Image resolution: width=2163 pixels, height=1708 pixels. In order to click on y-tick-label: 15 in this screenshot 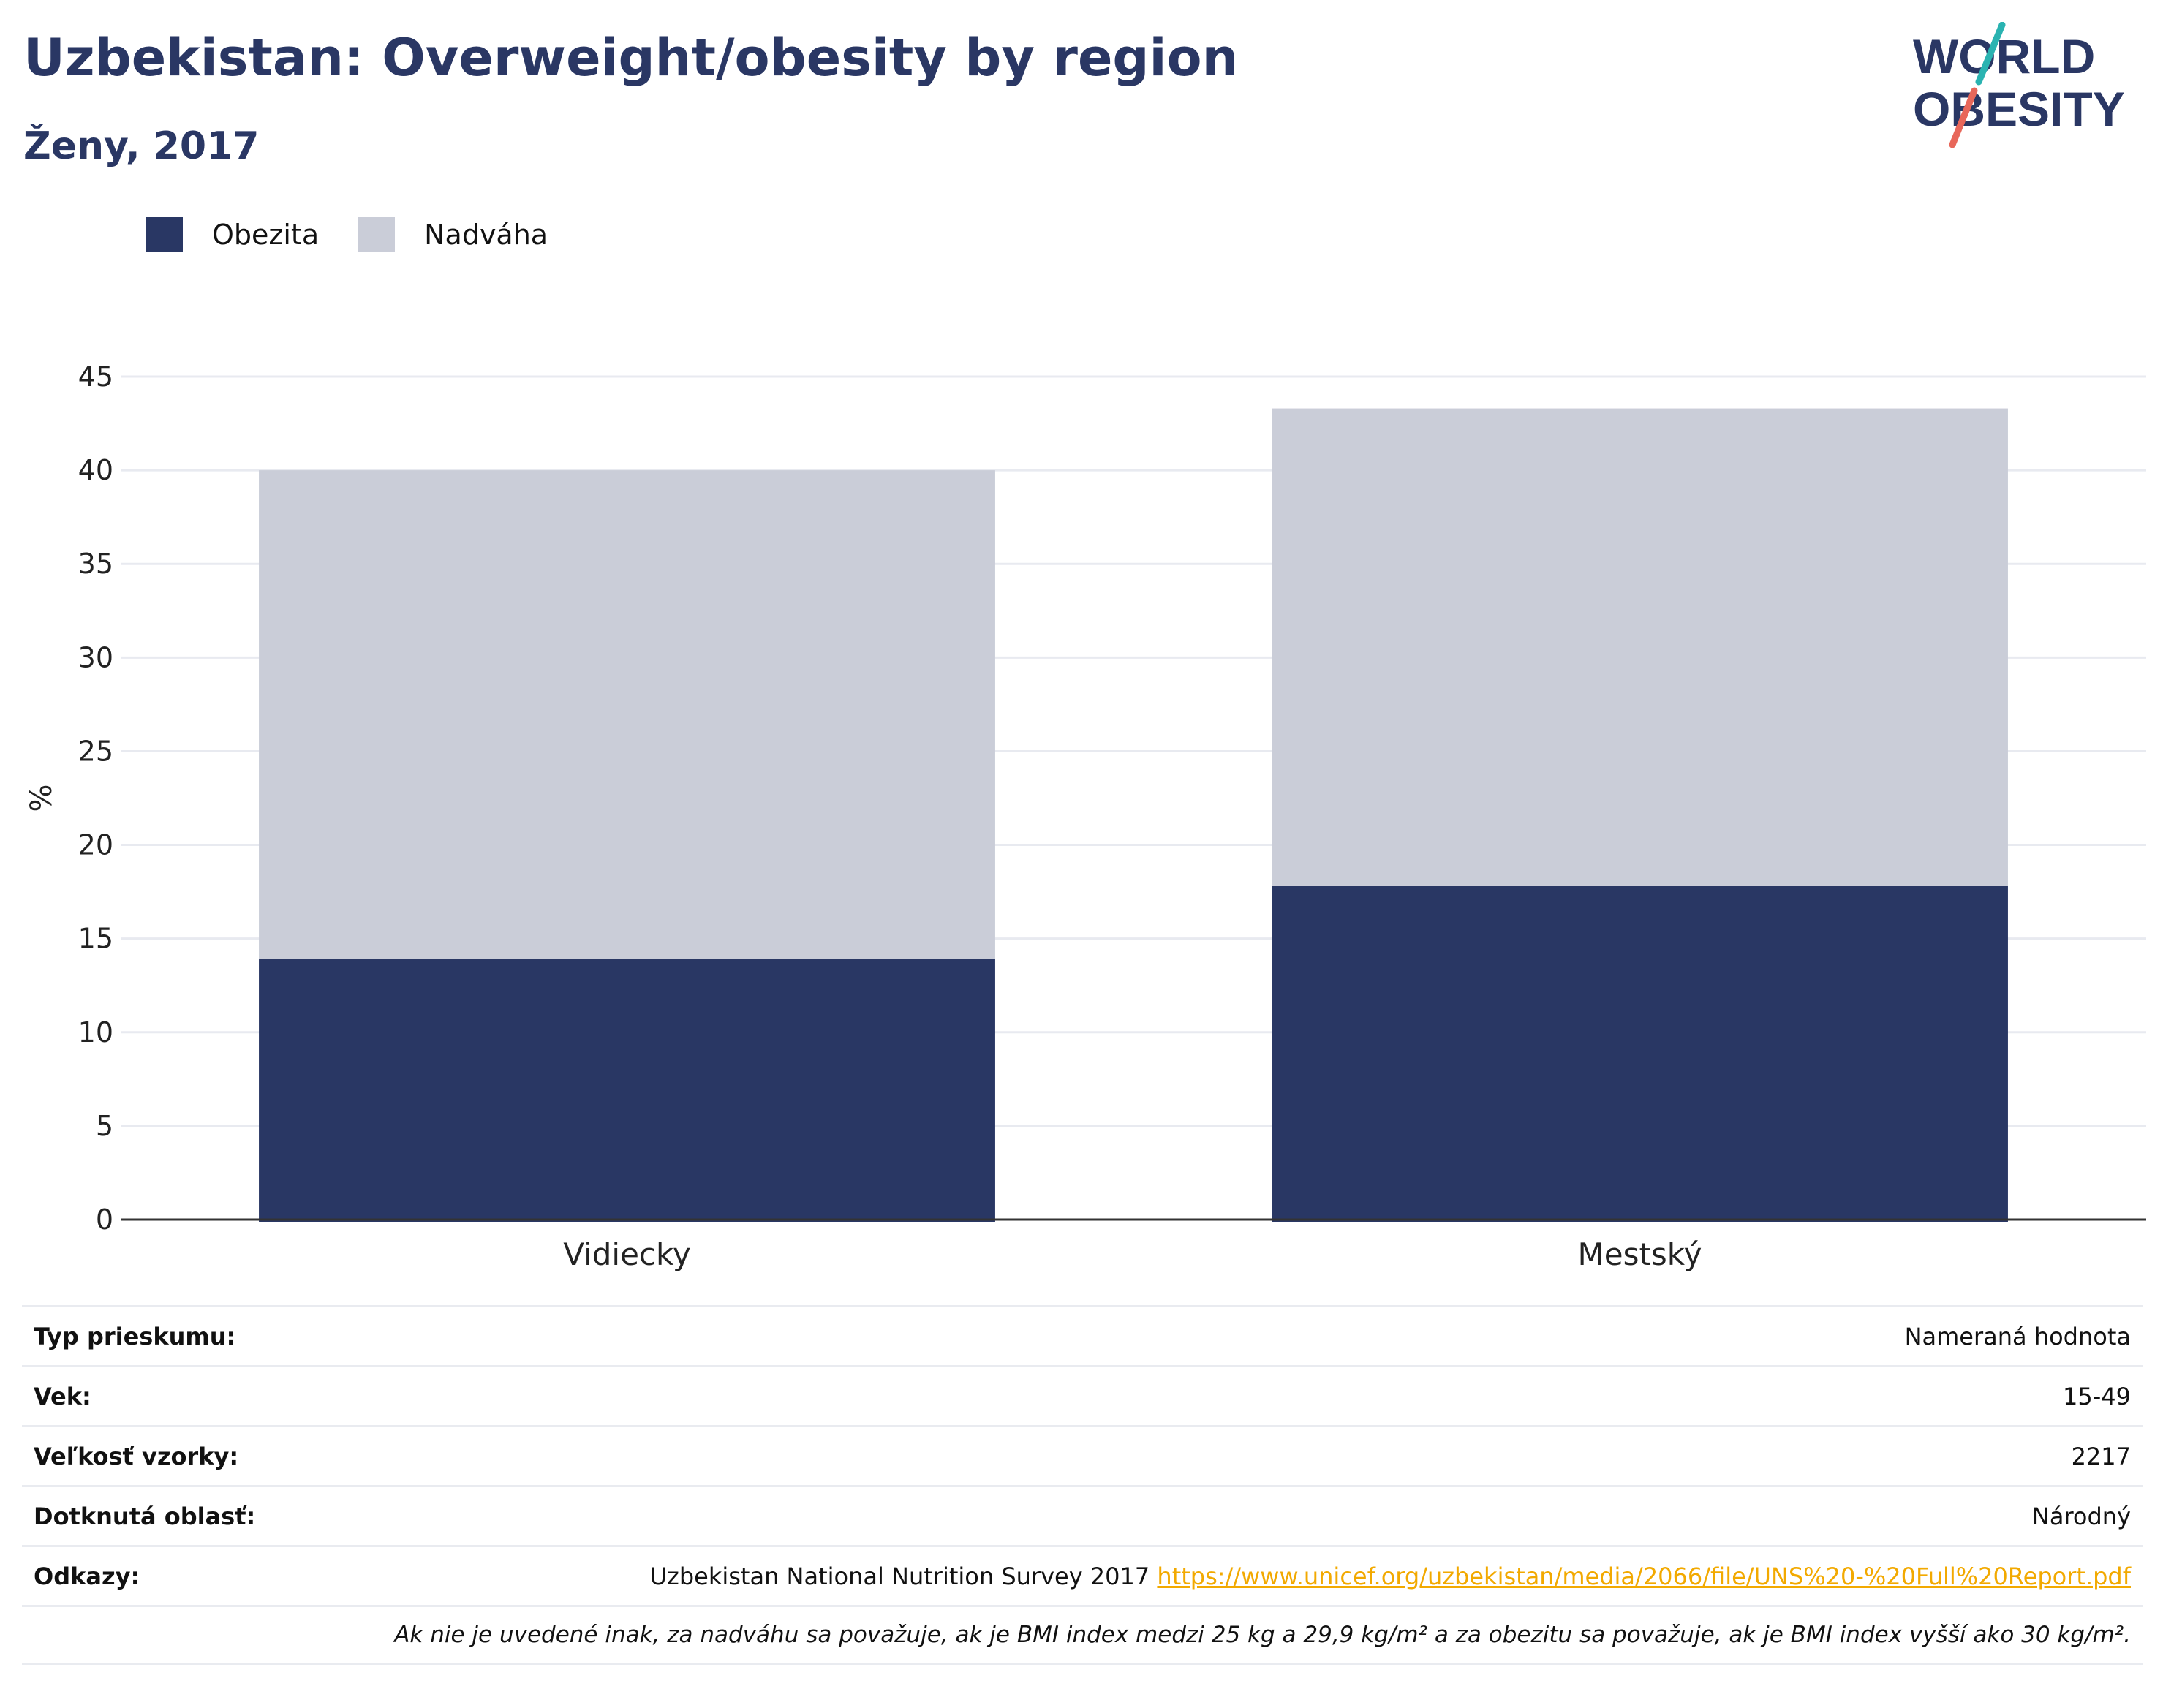, I will do `click(96, 939)`.